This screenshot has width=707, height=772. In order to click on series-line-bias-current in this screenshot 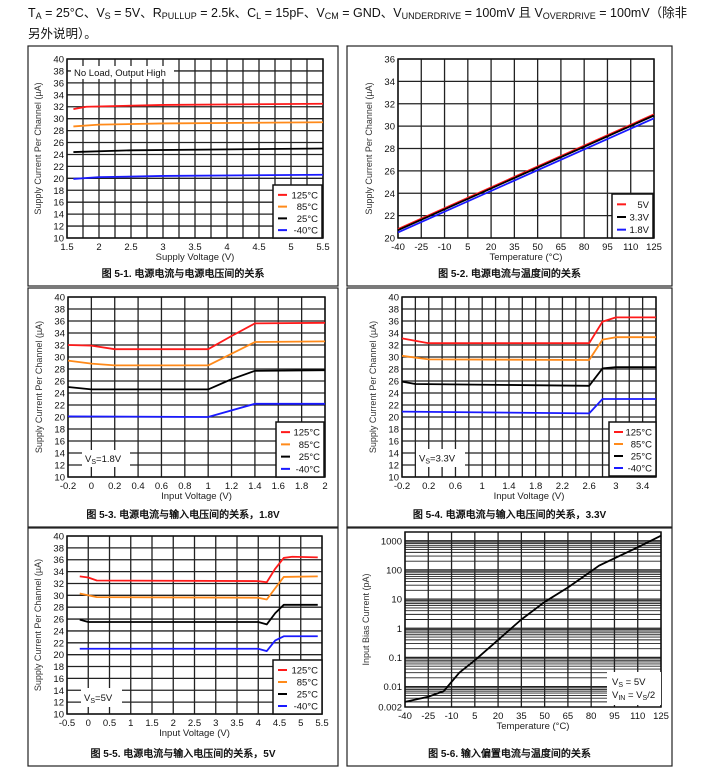, I will do `click(533, 618)`.